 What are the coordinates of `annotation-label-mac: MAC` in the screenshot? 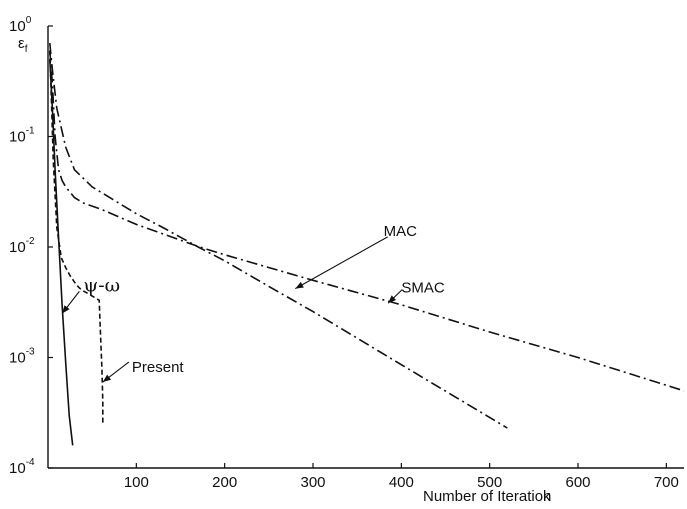 It's located at (401, 231).